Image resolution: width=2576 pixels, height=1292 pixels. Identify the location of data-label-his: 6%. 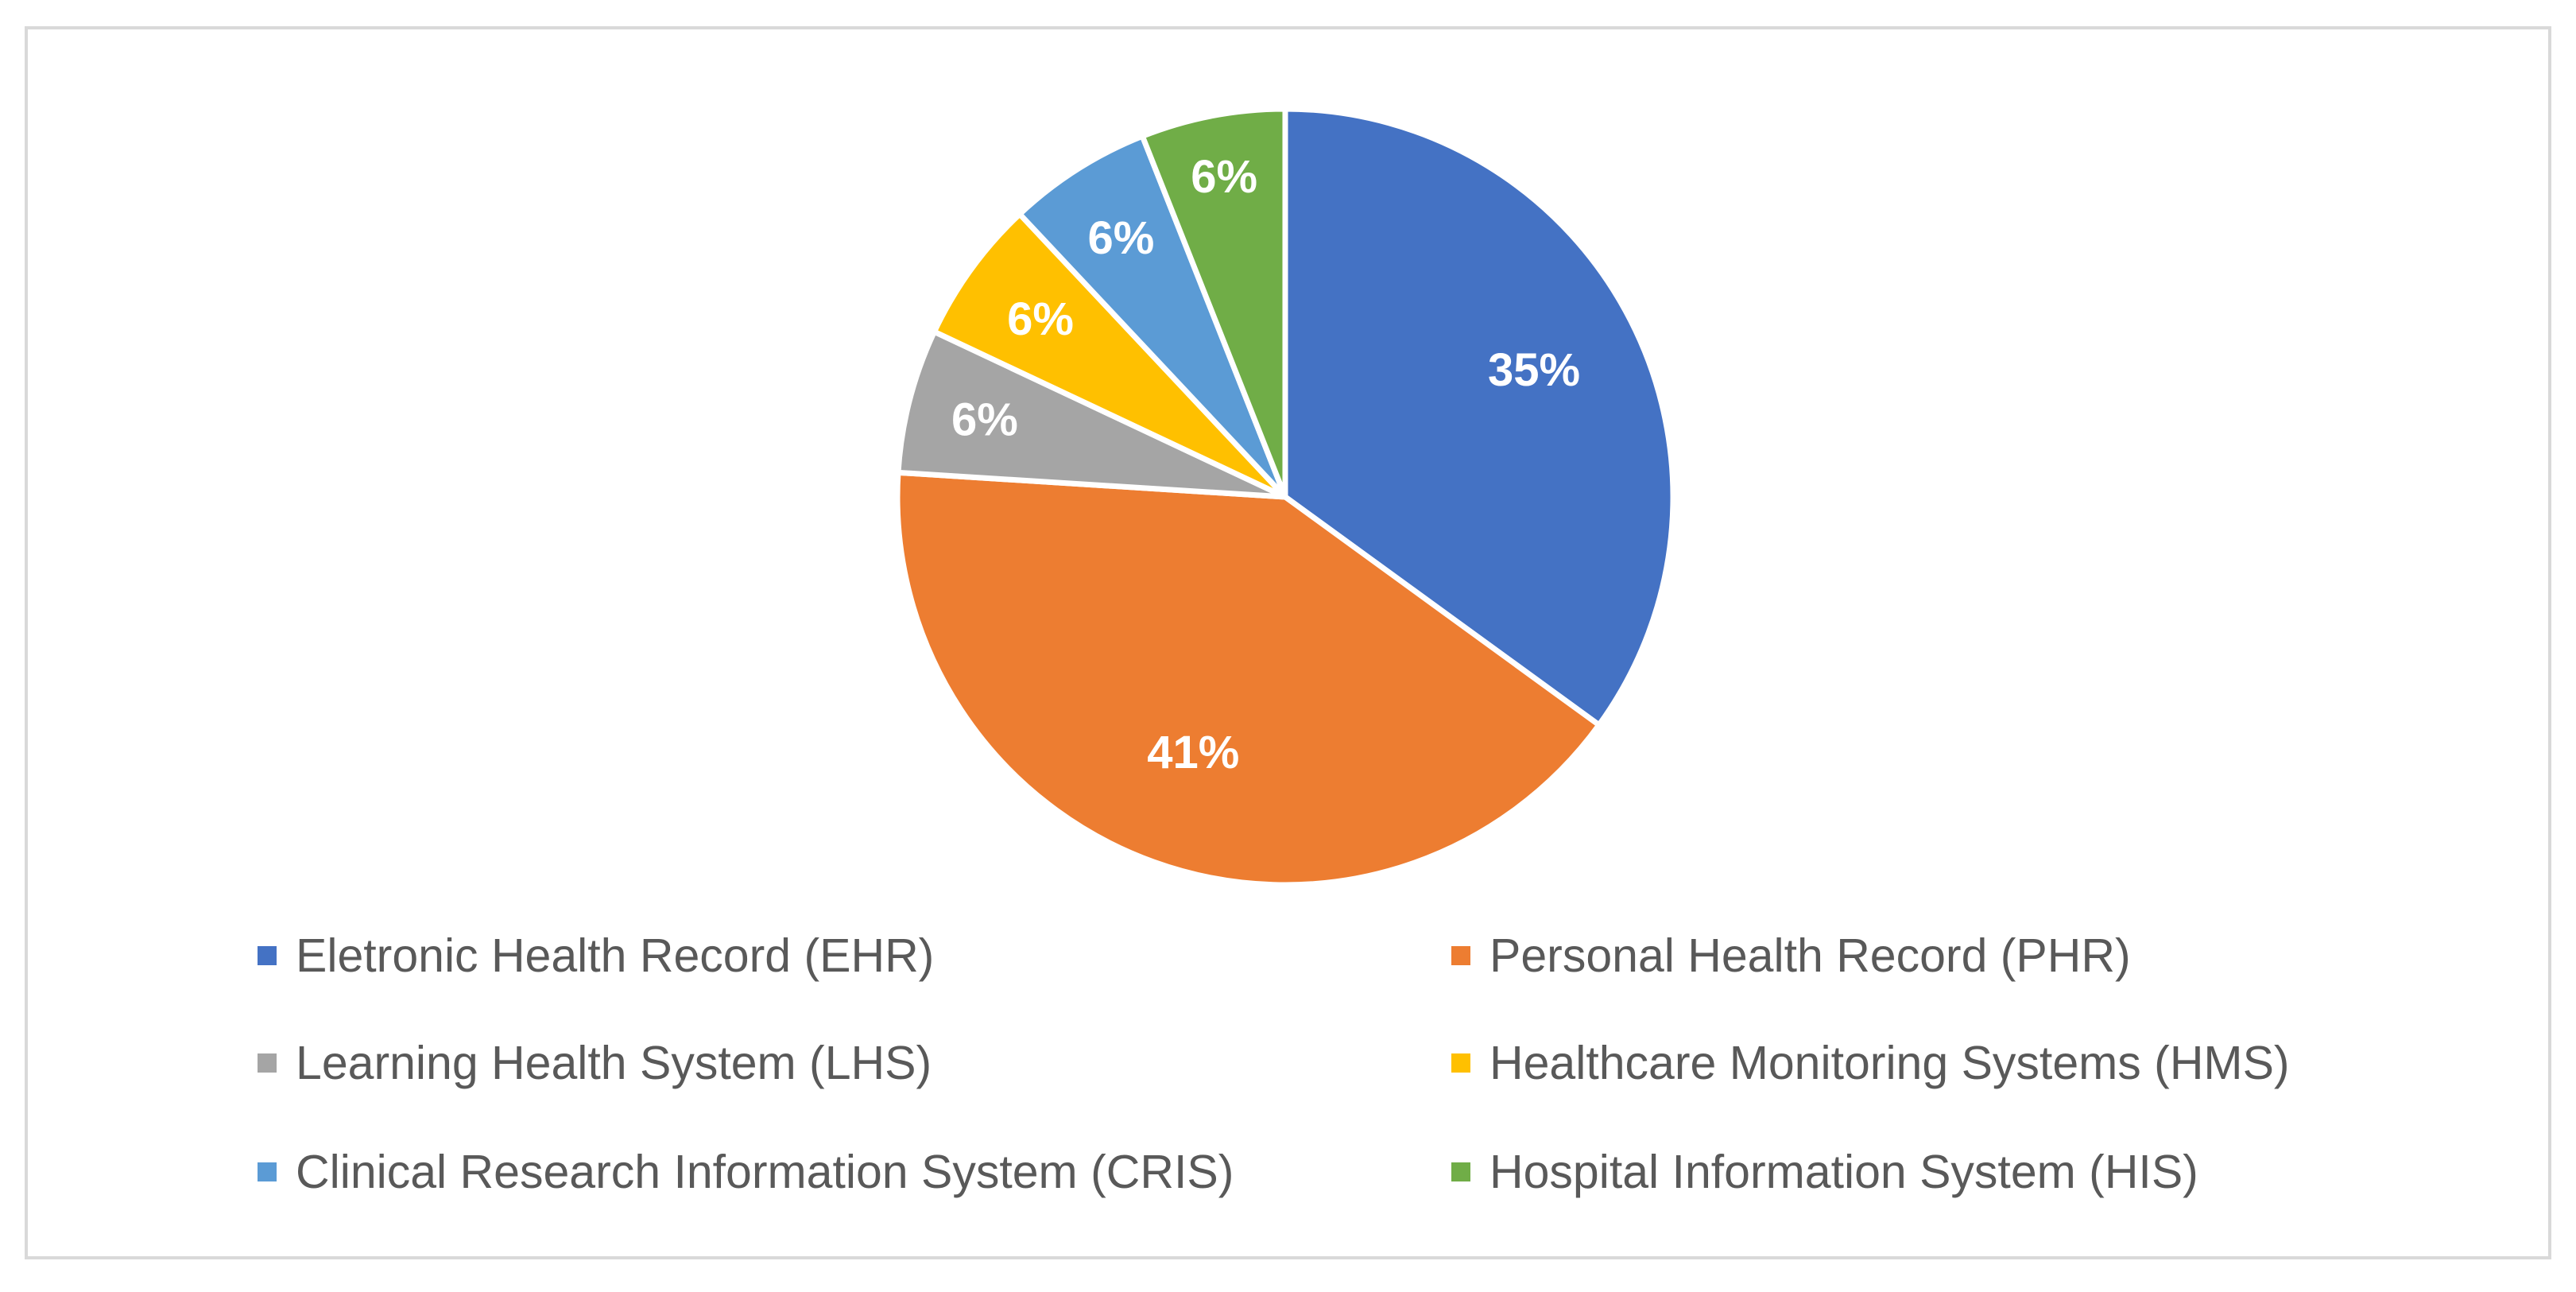
(1224, 177).